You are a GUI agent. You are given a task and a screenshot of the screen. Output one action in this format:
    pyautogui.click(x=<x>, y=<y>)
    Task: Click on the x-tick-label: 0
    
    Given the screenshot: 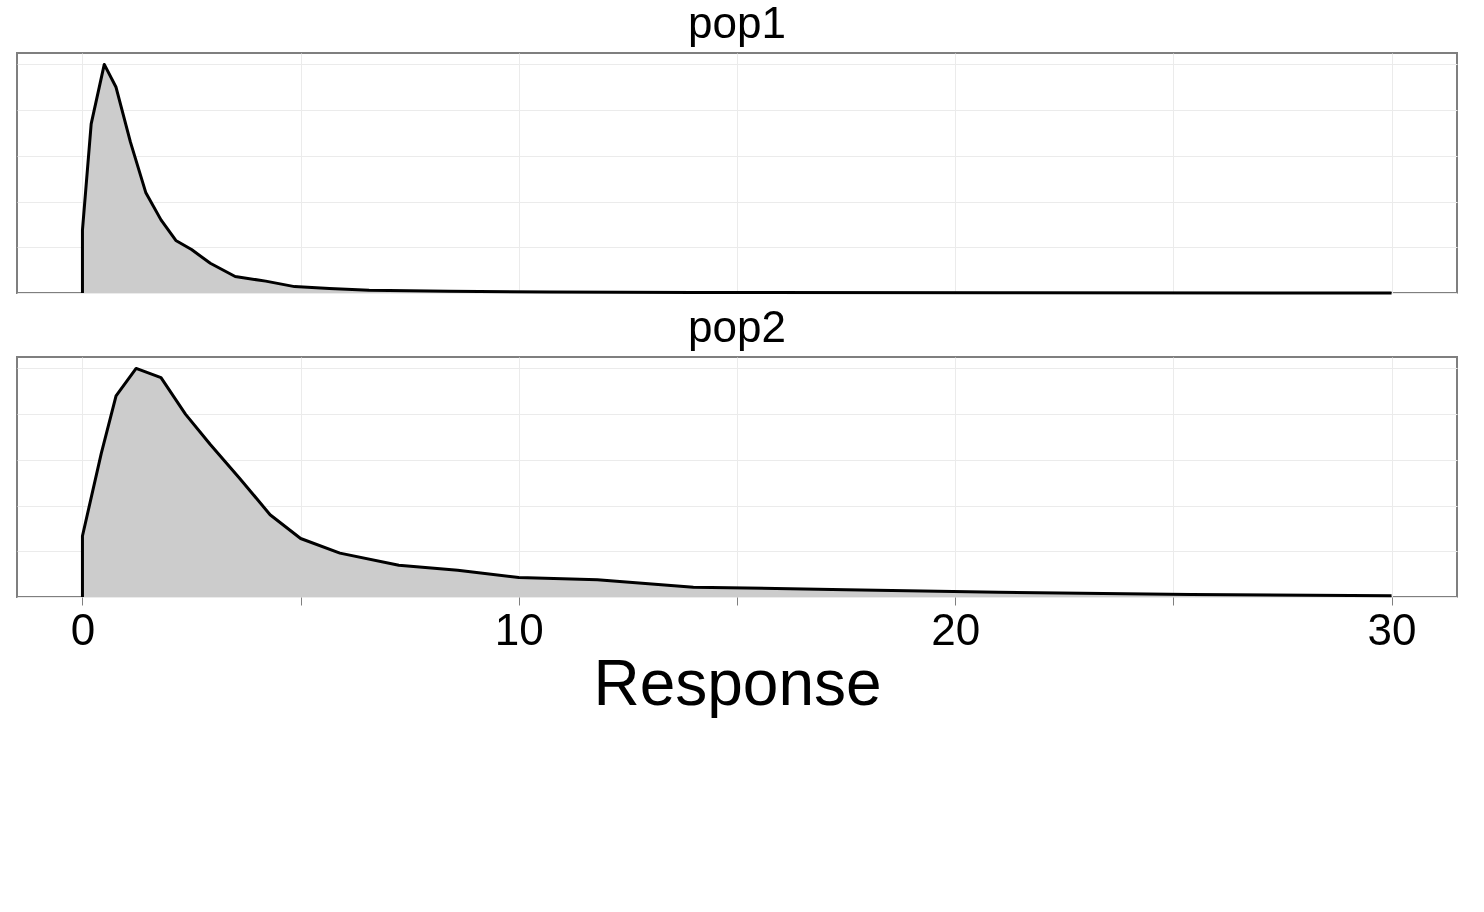 What is the action you would take?
    pyautogui.click(x=83, y=629)
    